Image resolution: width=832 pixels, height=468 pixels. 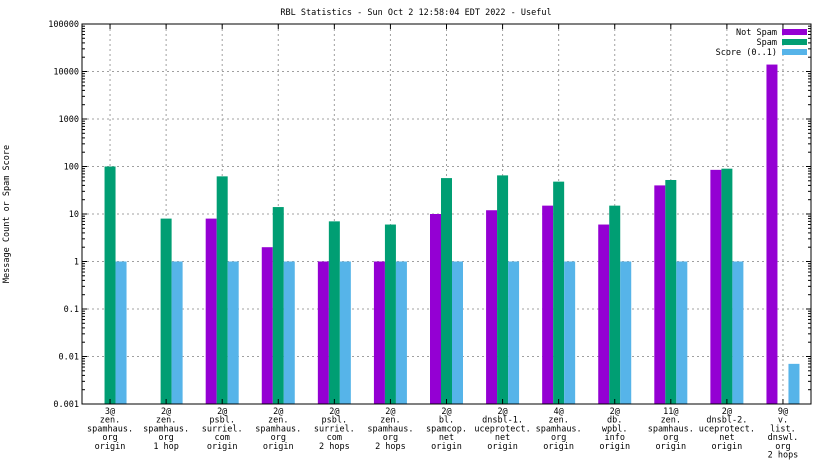 What do you see at coordinates (794, 32) in the screenshot?
I see `legend-swatch-not-spam` at bounding box center [794, 32].